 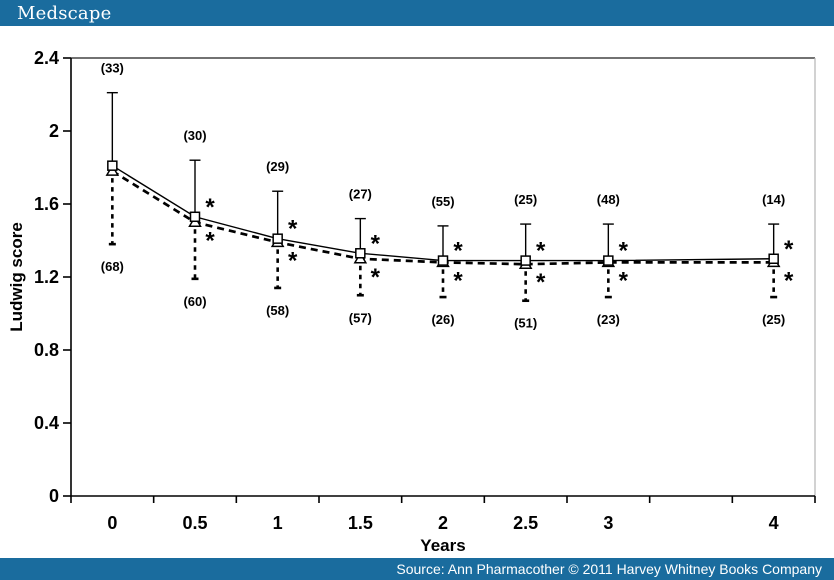 I want to click on y-tick-label: 2, so click(x=54, y=131).